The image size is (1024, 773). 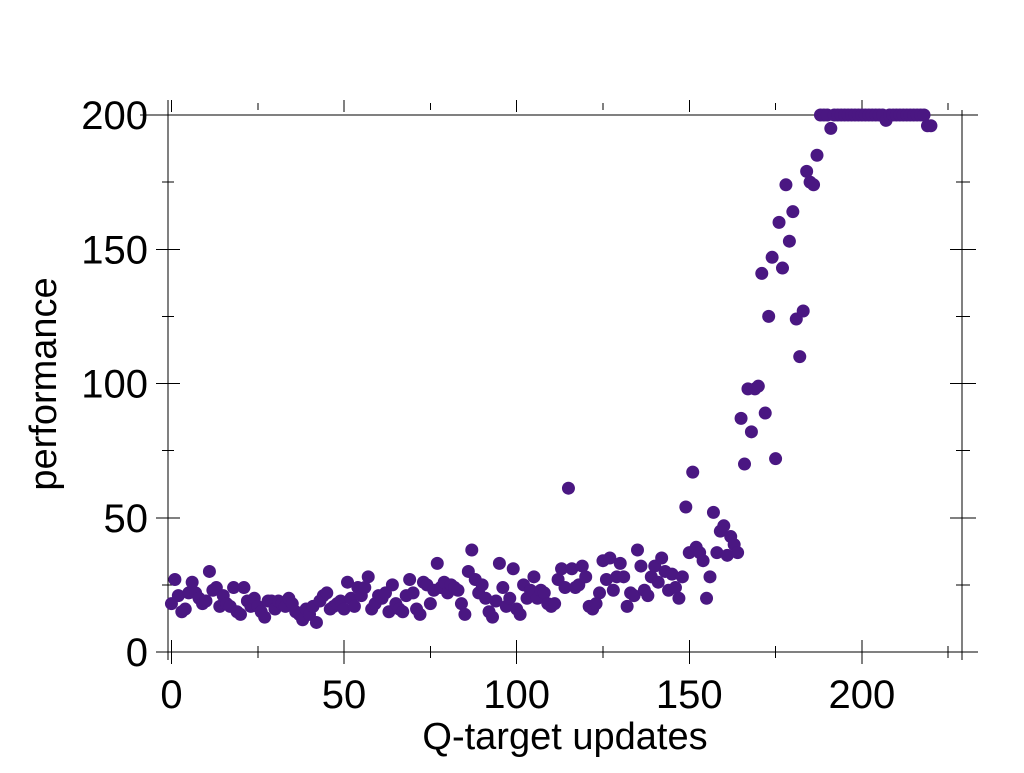 I want to click on y-tick-label: 0, so click(x=137, y=653).